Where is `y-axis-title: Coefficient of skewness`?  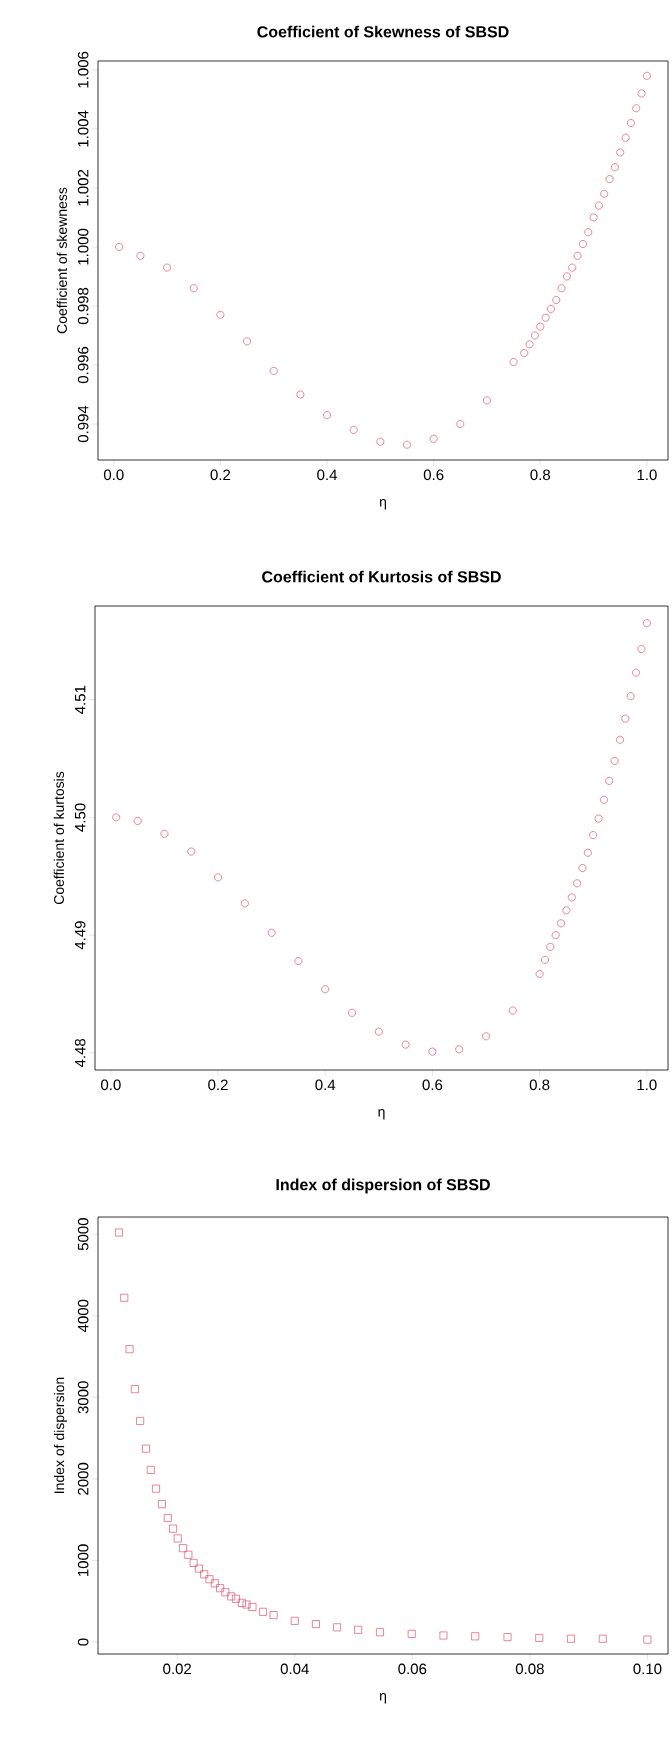 y-axis-title: Coefficient of skewness is located at coordinates (61, 260).